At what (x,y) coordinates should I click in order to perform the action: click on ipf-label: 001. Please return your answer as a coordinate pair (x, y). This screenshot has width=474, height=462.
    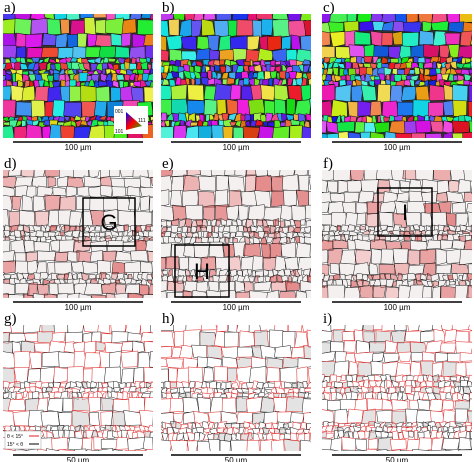
    Looking at the image, I should click on (119, 112).